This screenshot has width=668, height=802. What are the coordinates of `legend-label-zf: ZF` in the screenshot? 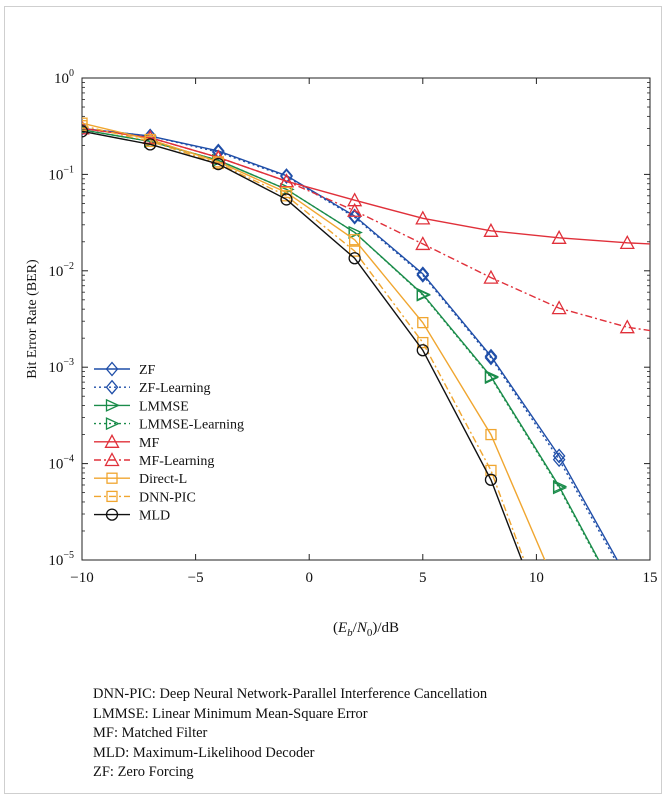 It's located at (147, 370).